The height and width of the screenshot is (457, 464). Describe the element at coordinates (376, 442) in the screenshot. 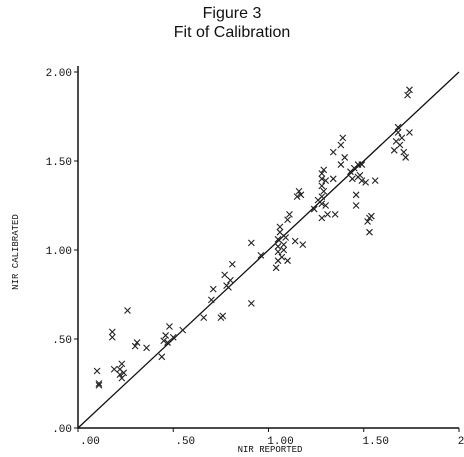

I see `x-tick-label: 1.50` at that location.